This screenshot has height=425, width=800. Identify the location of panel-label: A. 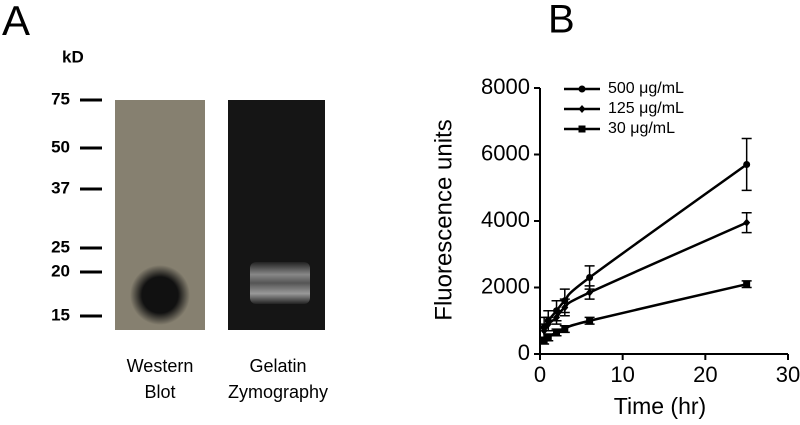
(16, 22).